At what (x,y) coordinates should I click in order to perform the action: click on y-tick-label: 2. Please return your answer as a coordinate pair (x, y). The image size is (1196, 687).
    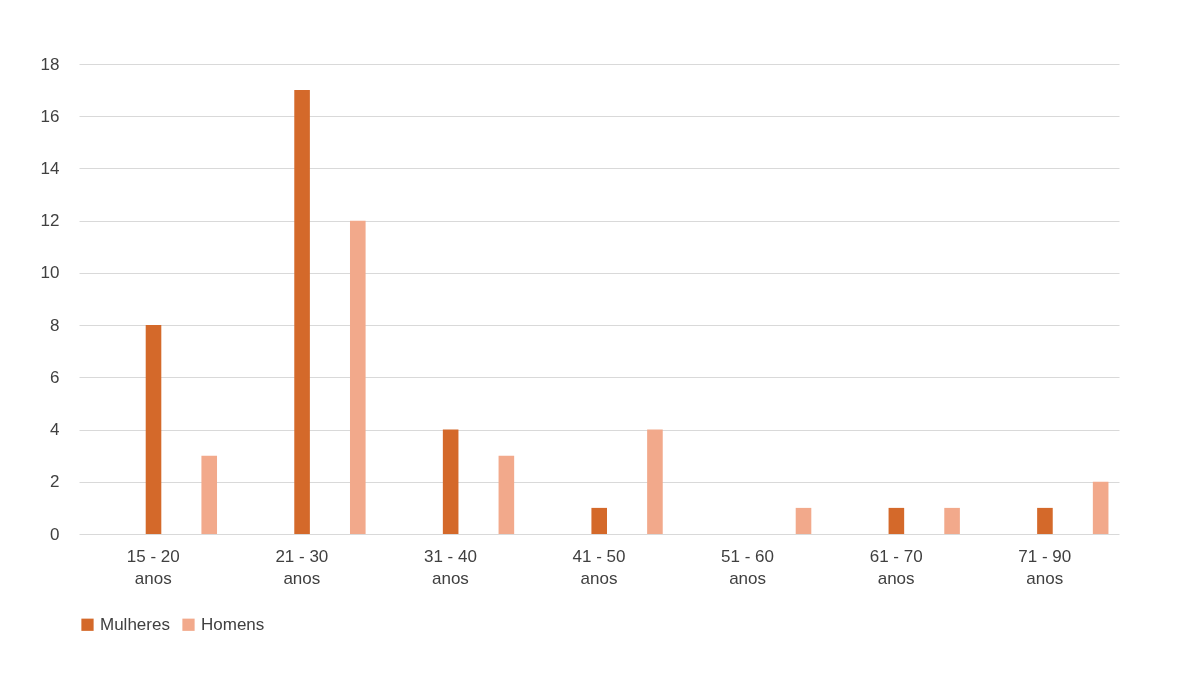
    Looking at the image, I should click on (55, 482).